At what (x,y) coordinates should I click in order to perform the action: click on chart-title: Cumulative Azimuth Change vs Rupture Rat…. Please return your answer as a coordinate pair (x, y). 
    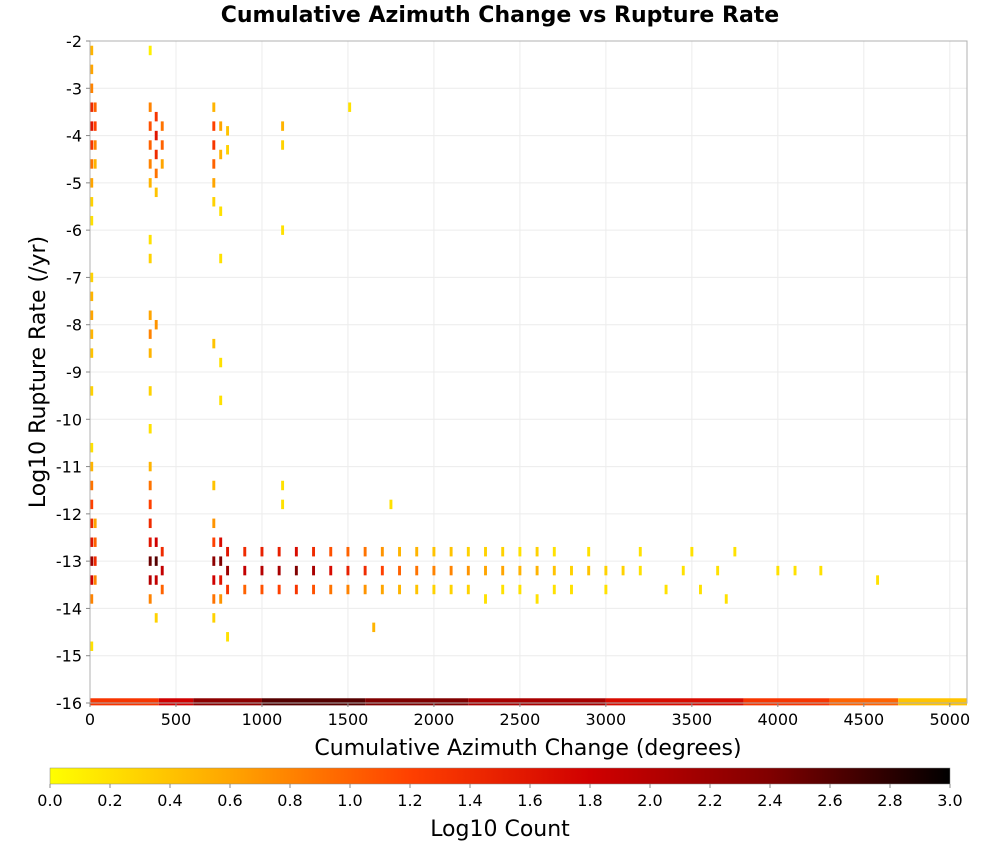
    Looking at the image, I should click on (500, 15).